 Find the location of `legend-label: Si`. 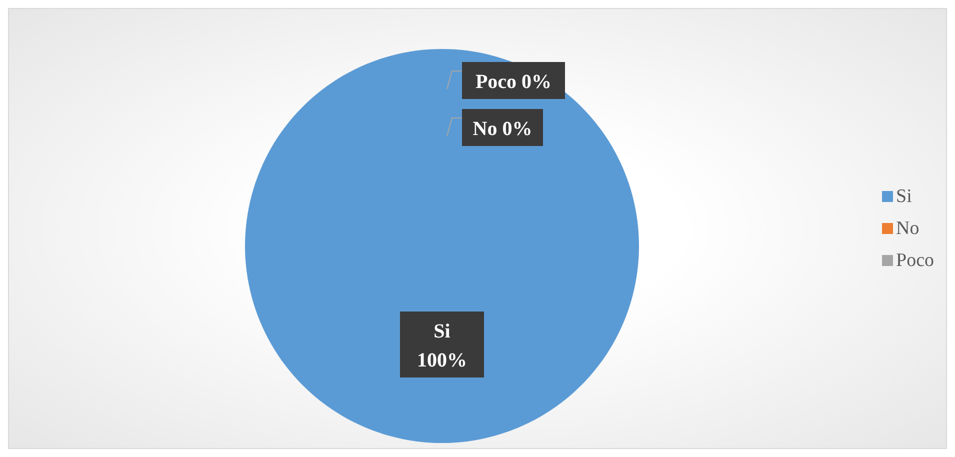

legend-label: Si is located at coordinates (904, 196).